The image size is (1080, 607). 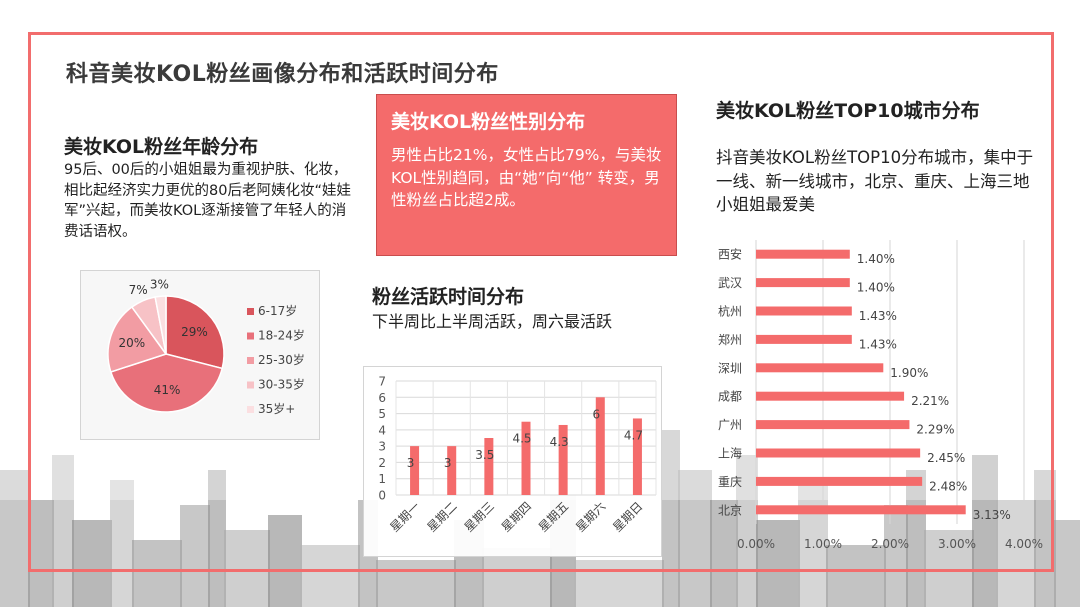 What do you see at coordinates (730, 482) in the screenshot?
I see `city-y-tick-label: 重庆` at bounding box center [730, 482].